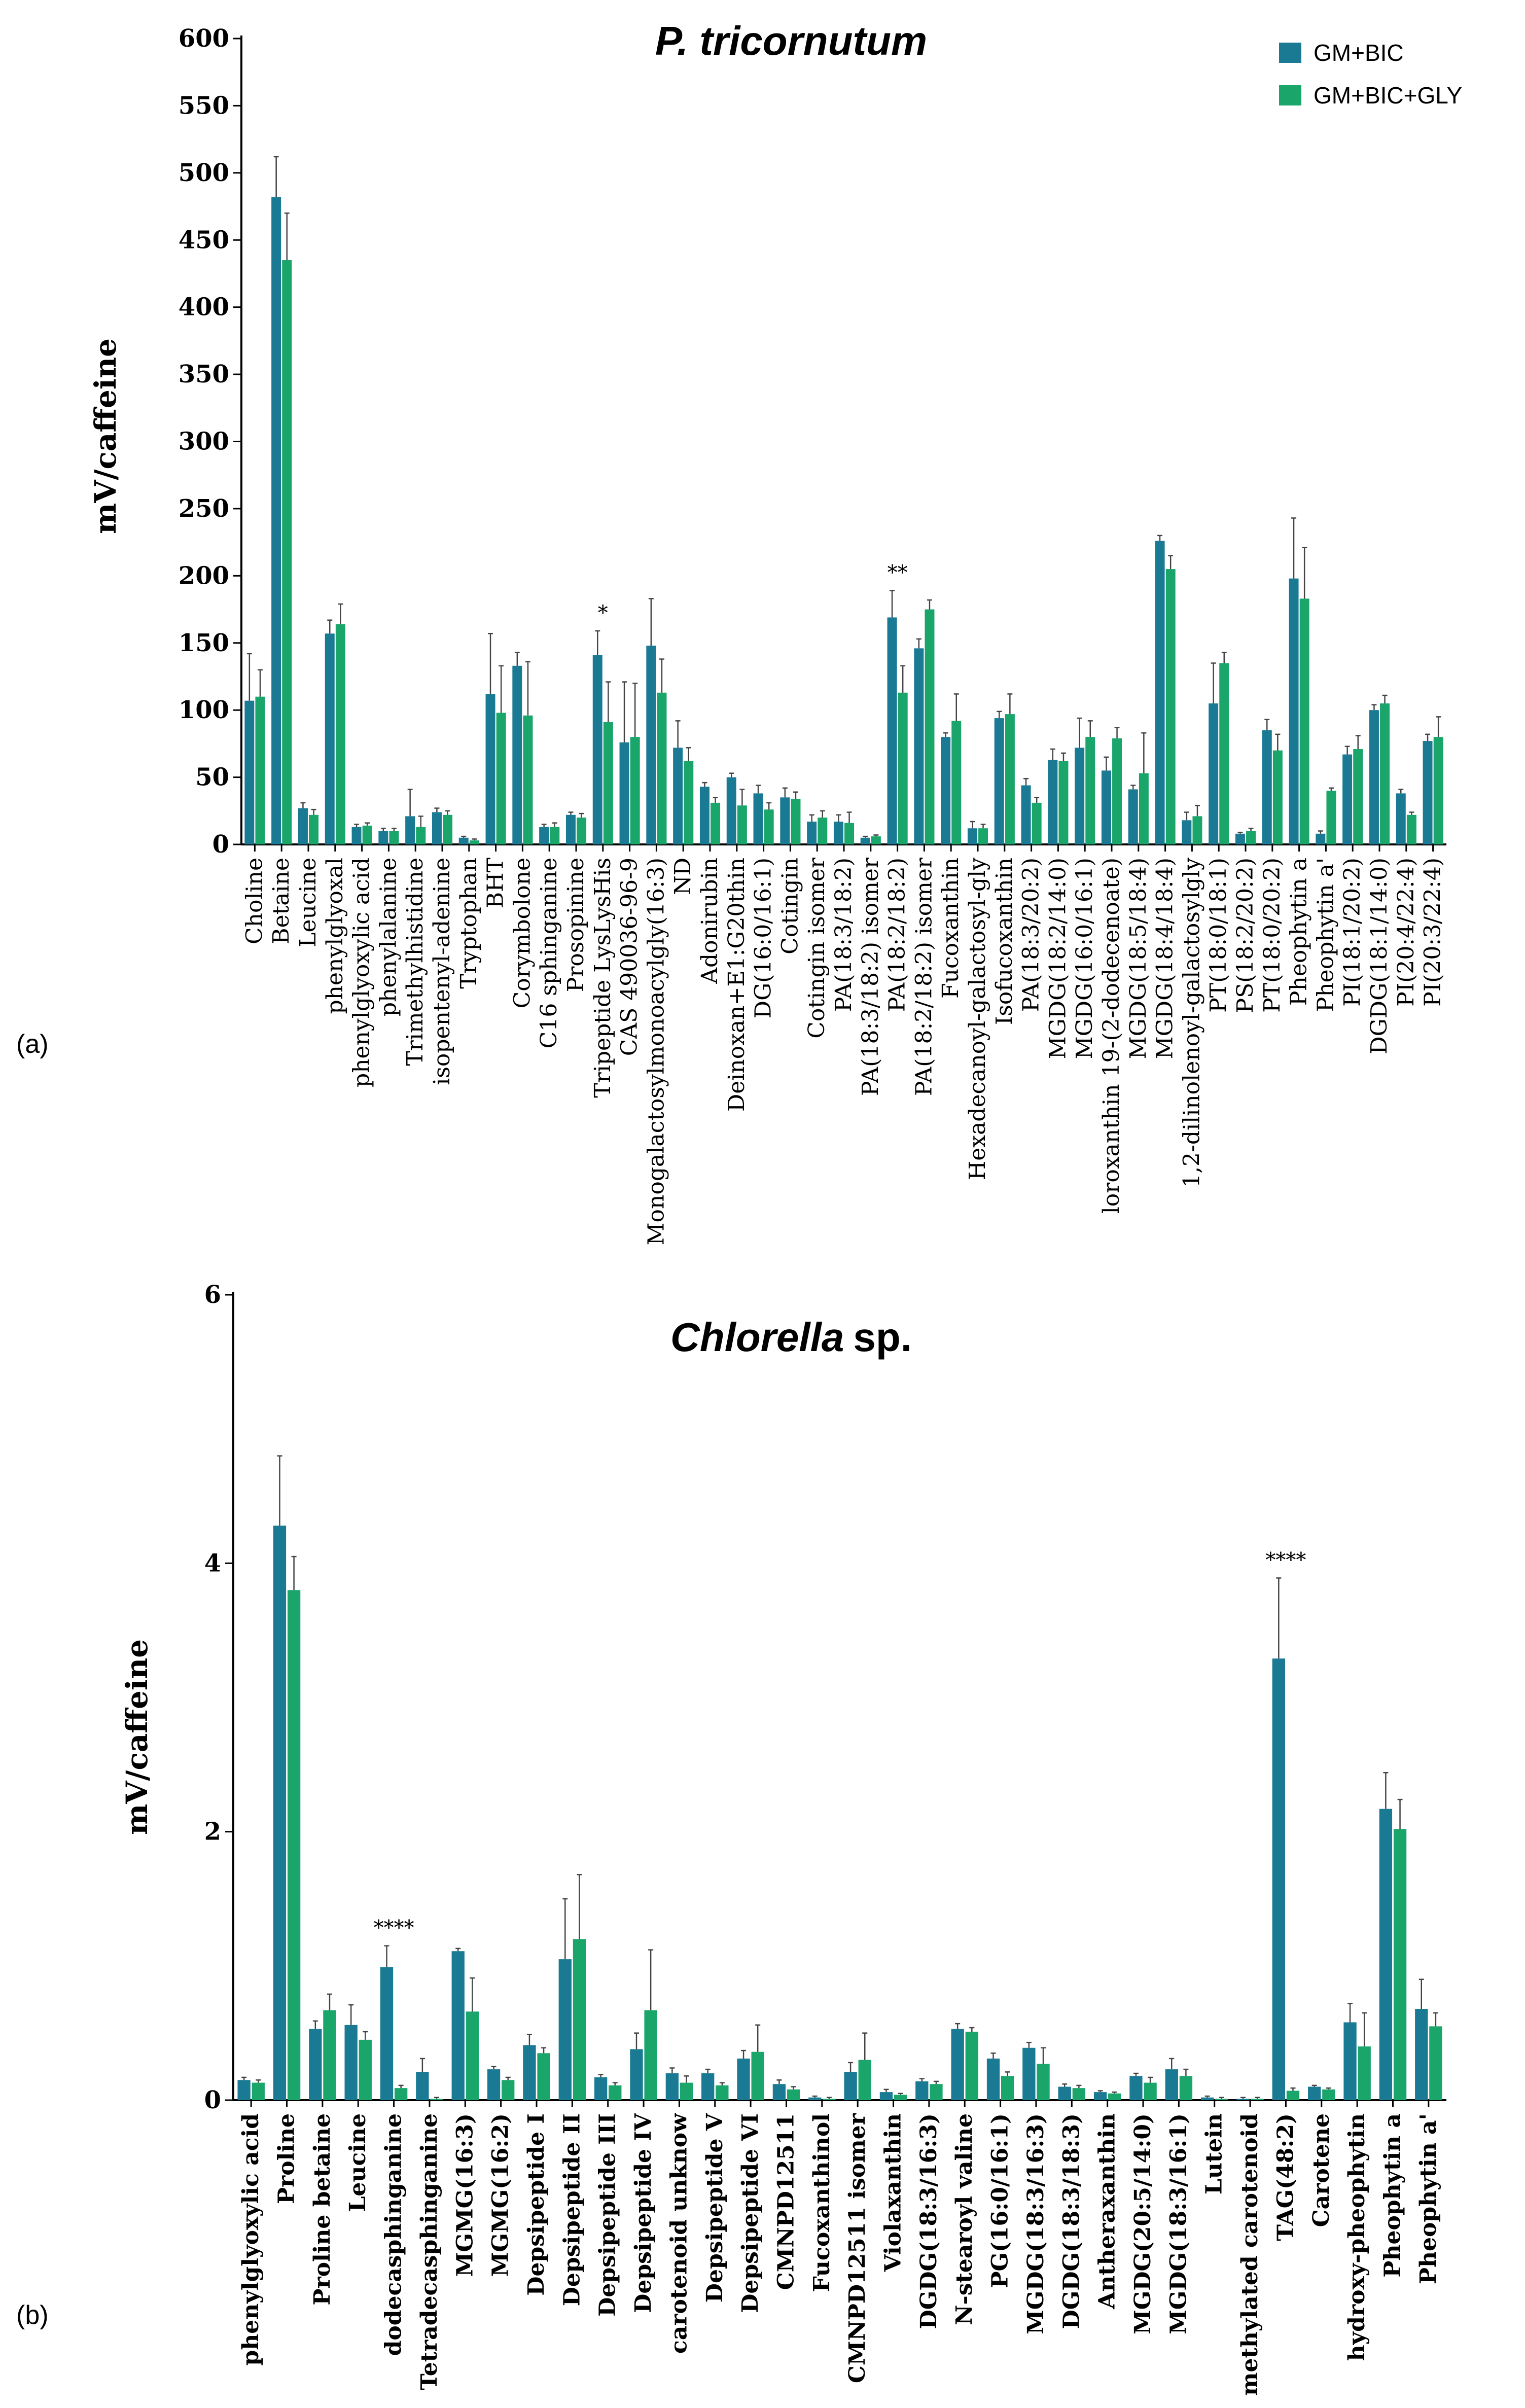 Image resolution: width=1525 pixels, height=2408 pixels. Describe the element at coordinates (1143, 2223) in the screenshot. I see `x-tick-label-b-mgdg-20-5-14-0: MGDG(20:5/14:0)` at that location.